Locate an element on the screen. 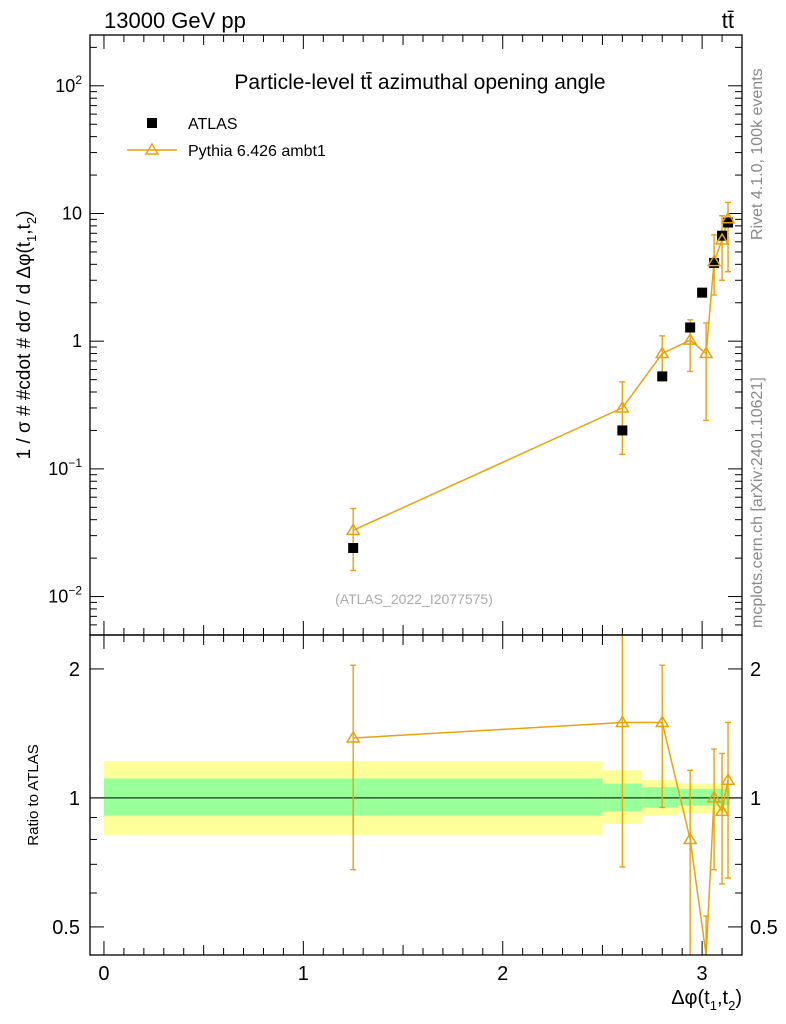 The image size is (786, 1024). xlabel-main: Δφ(t is located at coordinates (690, 998).